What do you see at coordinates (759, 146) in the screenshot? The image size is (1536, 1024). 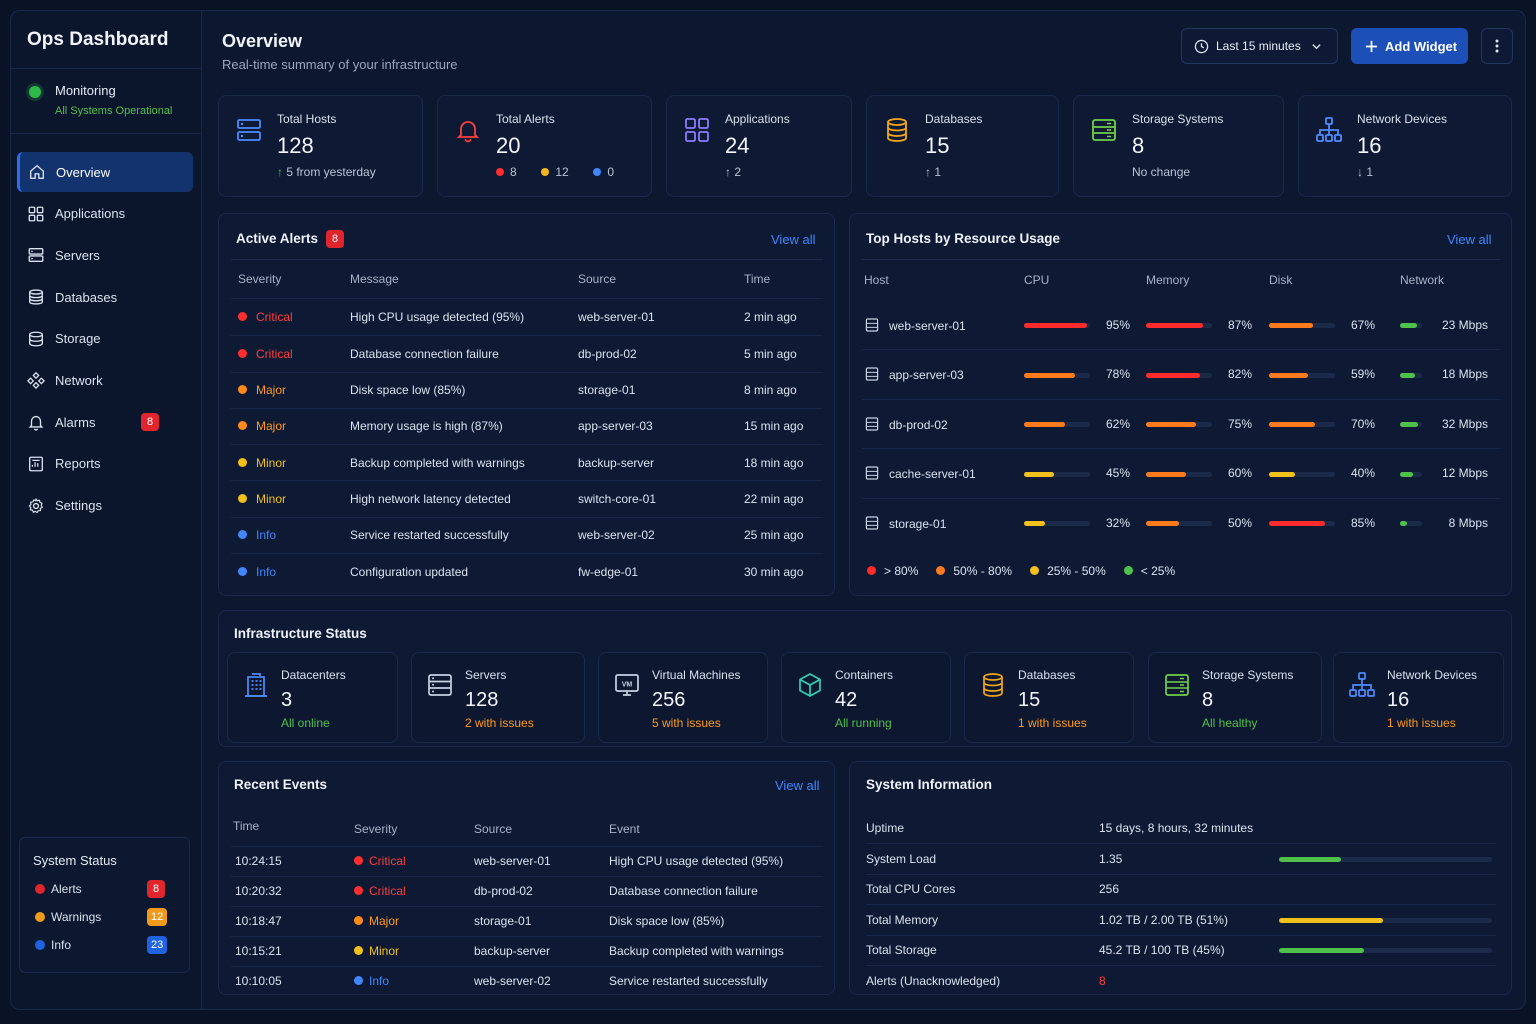 I see `kpi-applications: Applications 24 ↑ 2` at bounding box center [759, 146].